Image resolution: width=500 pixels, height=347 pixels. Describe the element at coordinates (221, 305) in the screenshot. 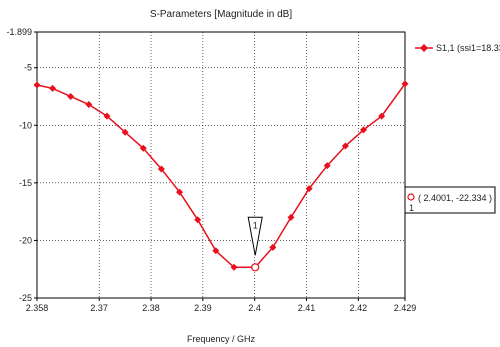

I see `x-axis-ticks: 2.358 2.37 2.38 2.39 2.4 2.41 2.42 2.429` at that location.